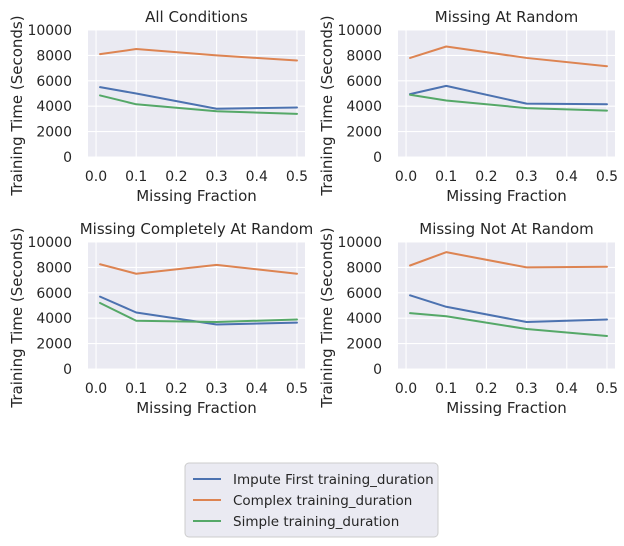 Image resolution: width=624 pixels, height=546 pixels. I want to click on panel-title: All Conditions, so click(196, 17).